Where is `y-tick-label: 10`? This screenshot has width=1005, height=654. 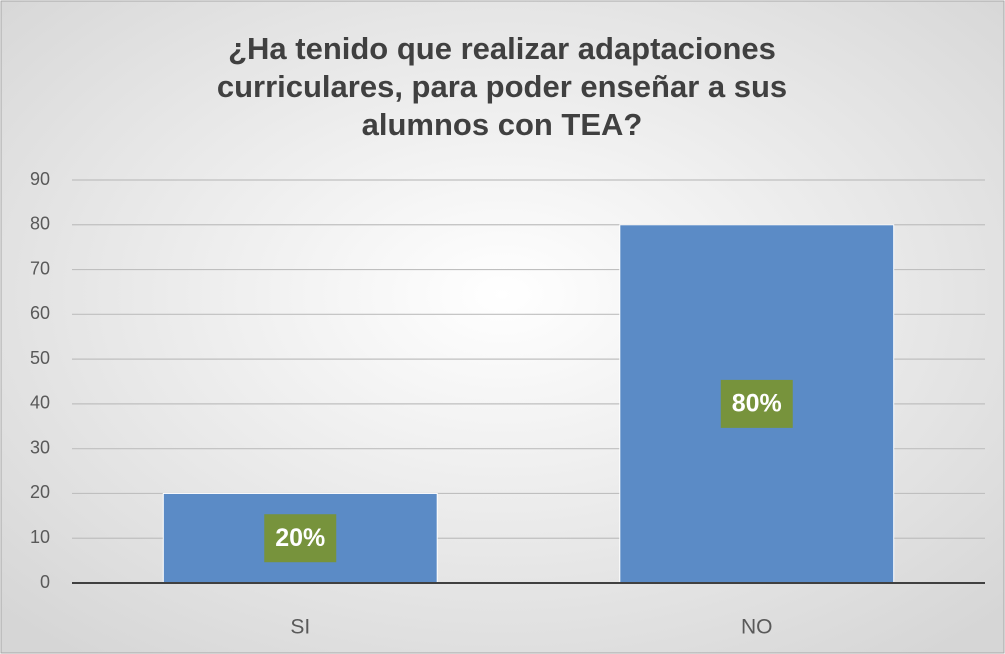
y-tick-label: 10 is located at coordinates (40, 537).